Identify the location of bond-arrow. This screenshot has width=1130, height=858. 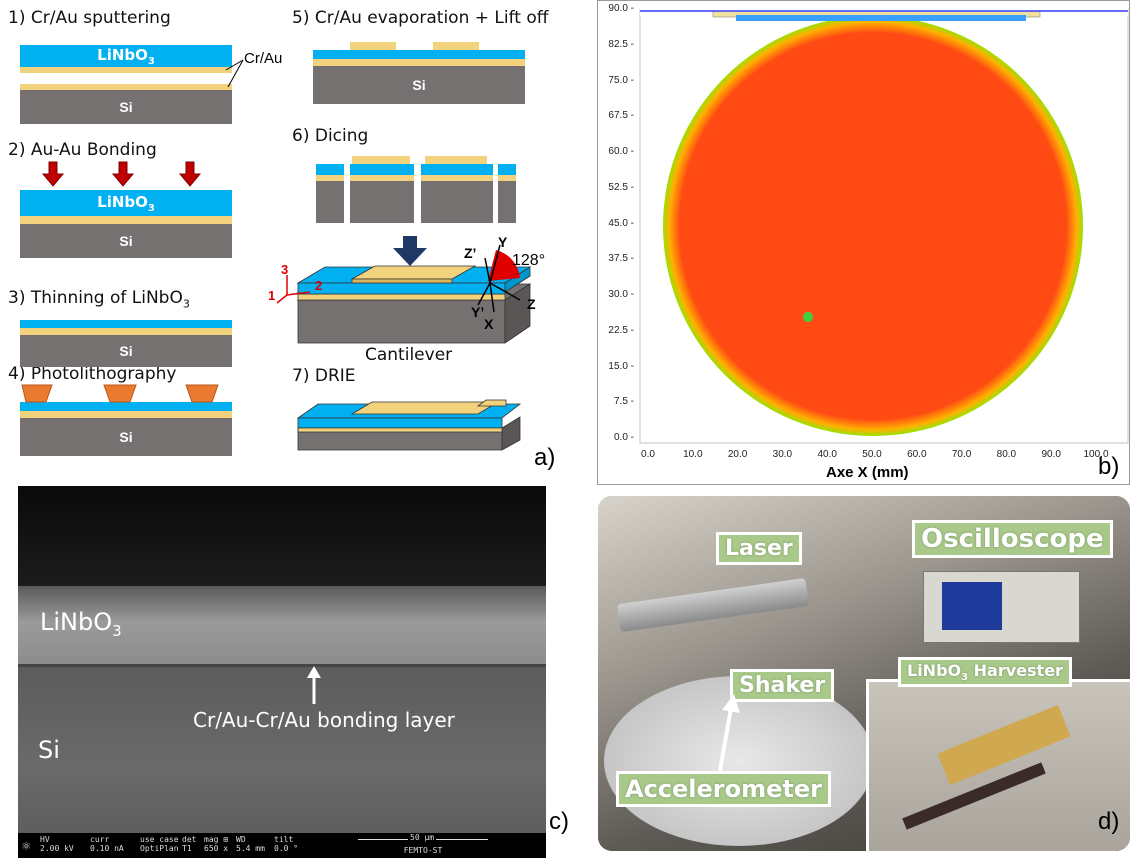
(314, 685).